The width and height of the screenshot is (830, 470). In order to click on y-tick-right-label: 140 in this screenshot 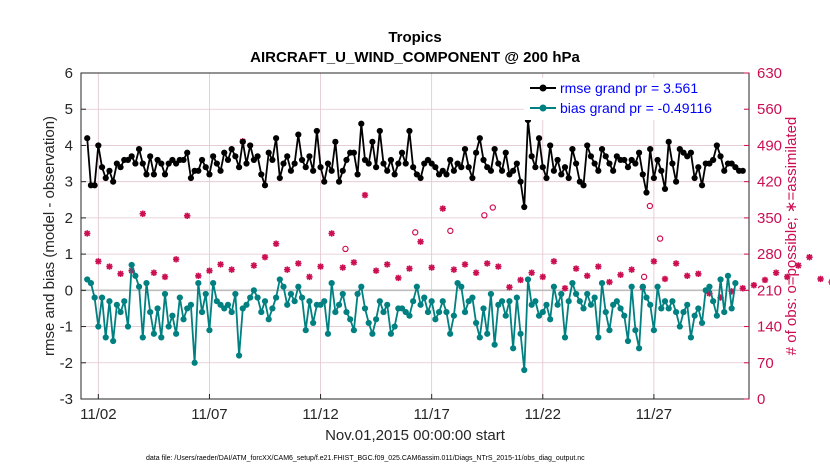, I will do `click(769, 327)`.